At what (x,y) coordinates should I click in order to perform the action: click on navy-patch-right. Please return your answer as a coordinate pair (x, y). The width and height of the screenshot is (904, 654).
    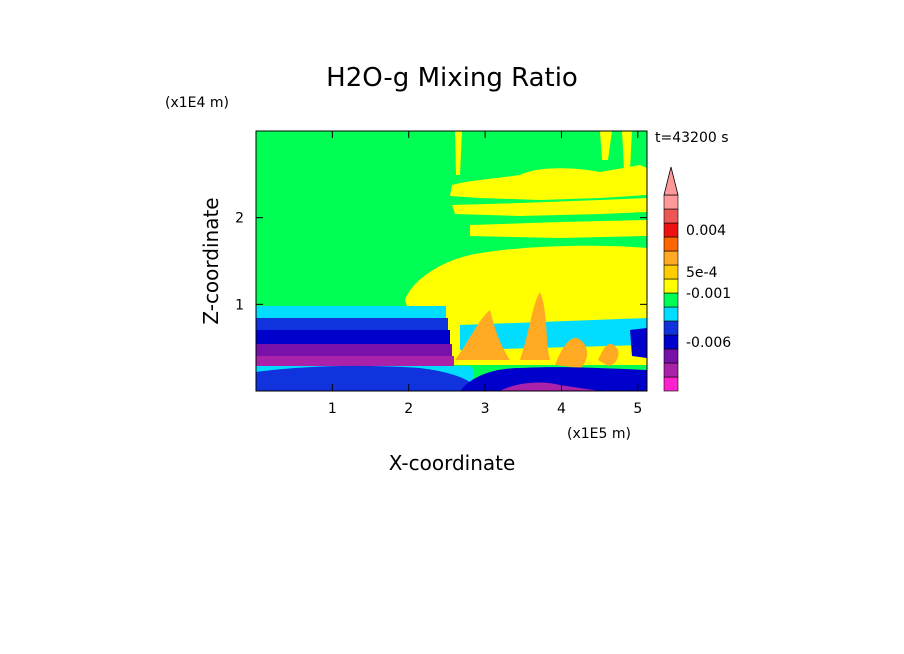
    Looking at the image, I should click on (638, 343).